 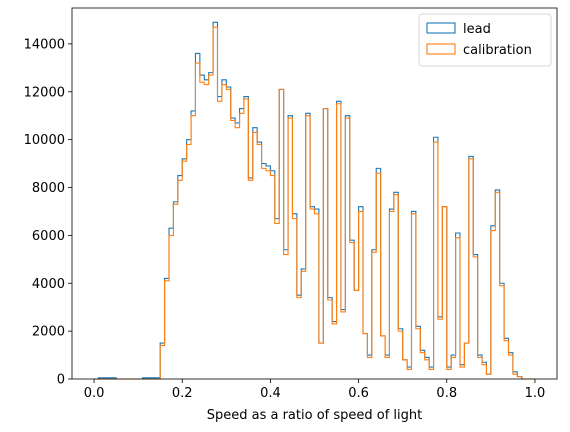 What do you see at coordinates (358, 393) in the screenshot?
I see `x-tick-label: 0.6` at bounding box center [358, 393].